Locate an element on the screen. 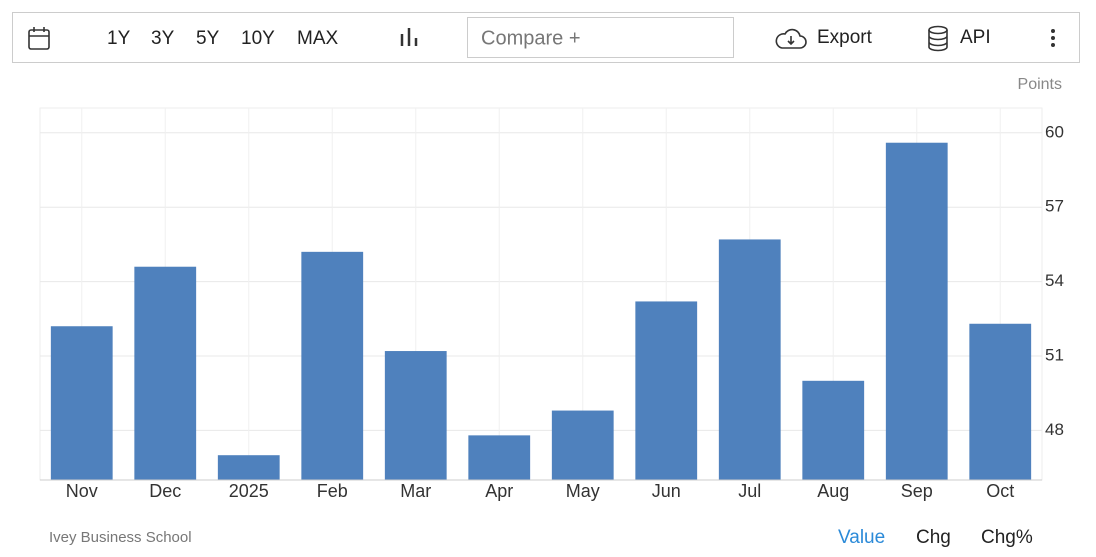 This screenshot has height=557, width=1096. y-tick-label: 54 is located at coordinates (1054, 280).